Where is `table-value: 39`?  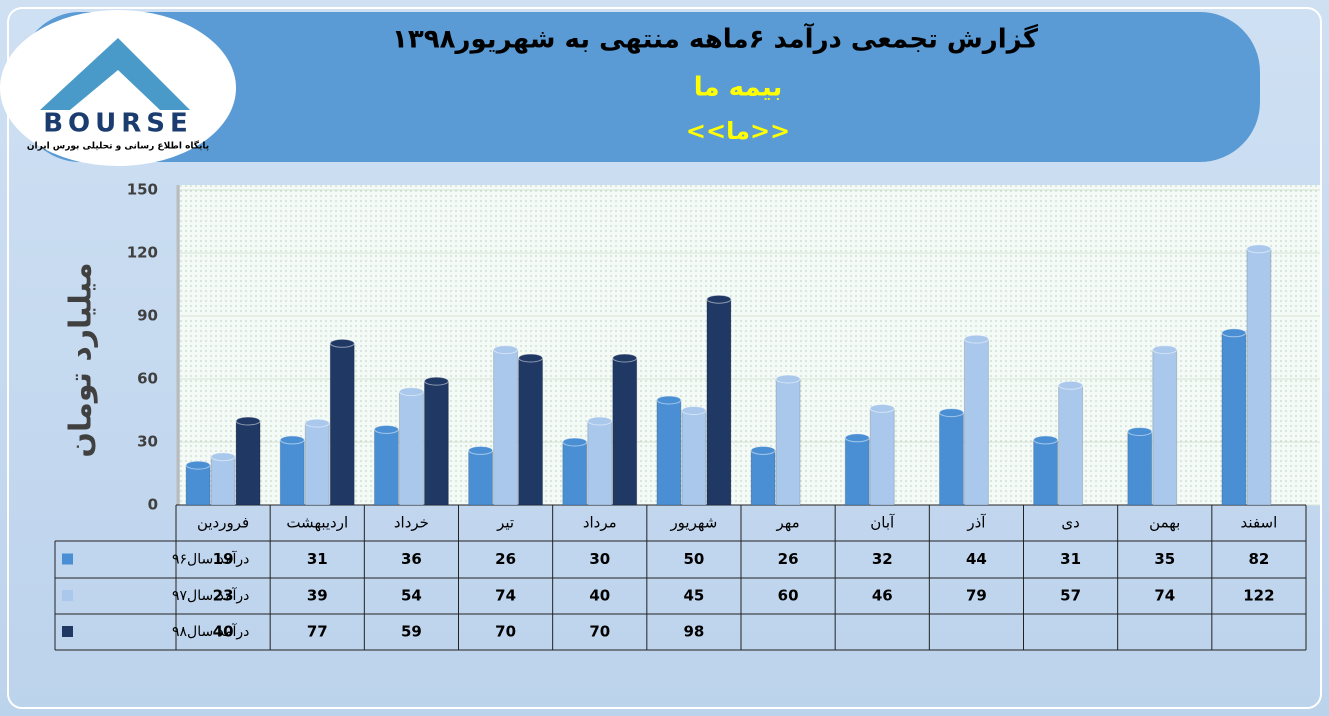
table-value: 39 is located at coordinates (317, 596).